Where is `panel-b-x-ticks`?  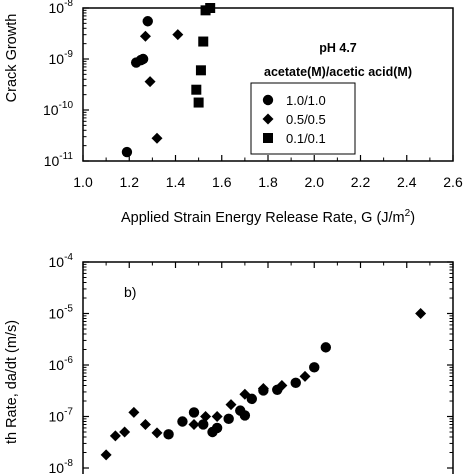
panel-b-x-ticks is located at coordinates (268, 265).